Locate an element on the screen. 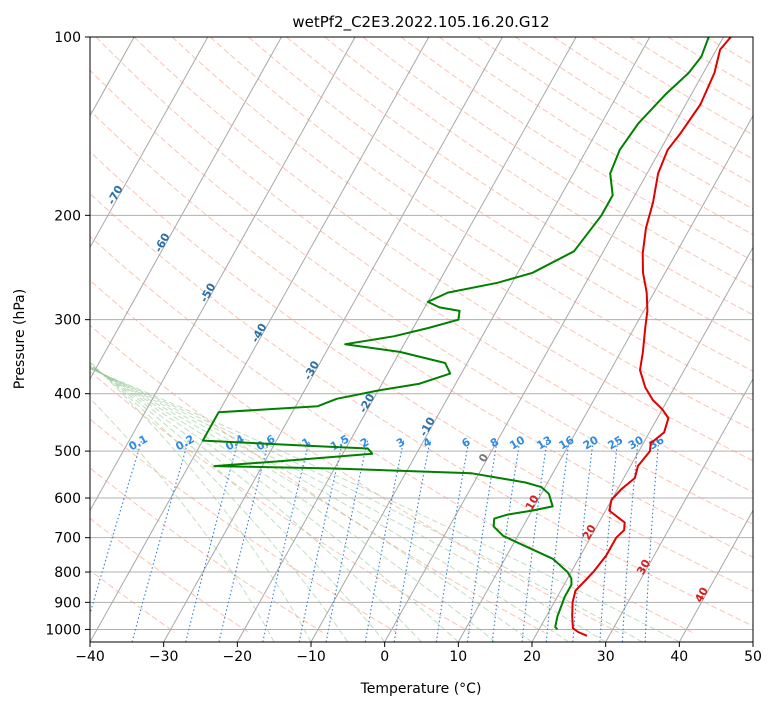 The image size is (775, 712). y-tick-label: 500 is located at coordinates (67, 452).